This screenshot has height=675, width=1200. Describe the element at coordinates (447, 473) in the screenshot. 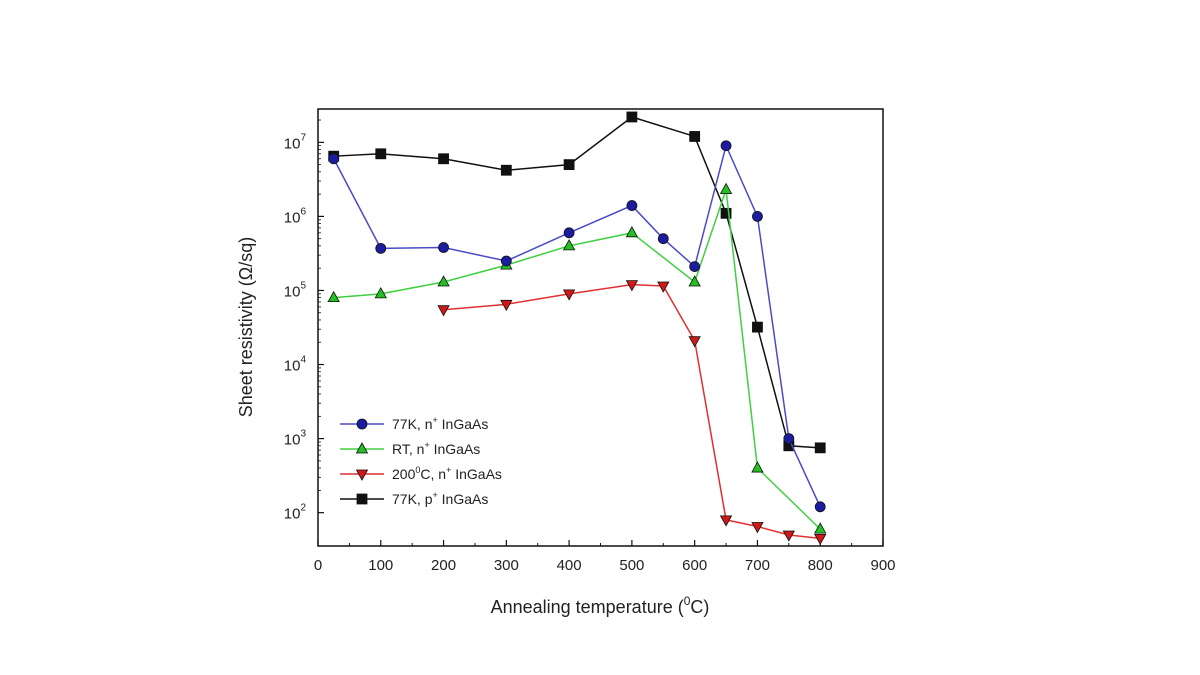

I see `legend-label: 2000C, n+ InGaAs` at that location.